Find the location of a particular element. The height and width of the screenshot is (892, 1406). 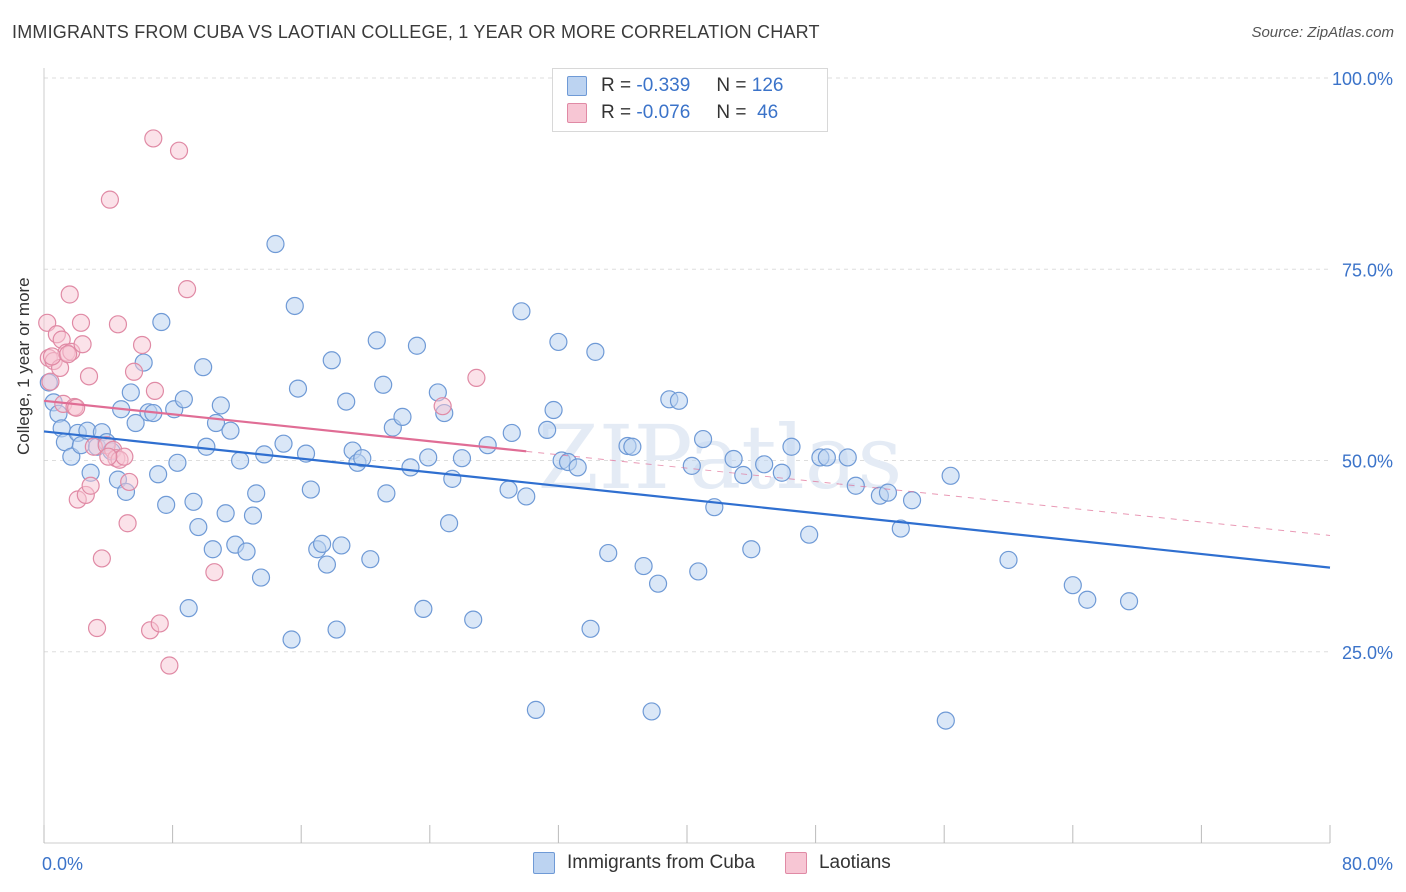

blue-swatch is located at coordinates (577, 86).